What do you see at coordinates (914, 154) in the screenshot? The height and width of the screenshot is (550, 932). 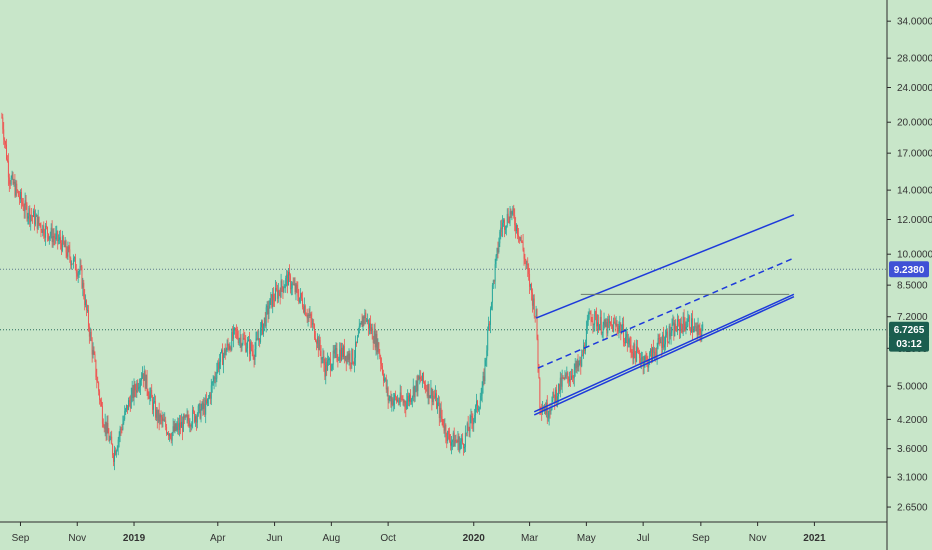 I see `y-tick-label: 17.0000` at bounding box center [914, 154].